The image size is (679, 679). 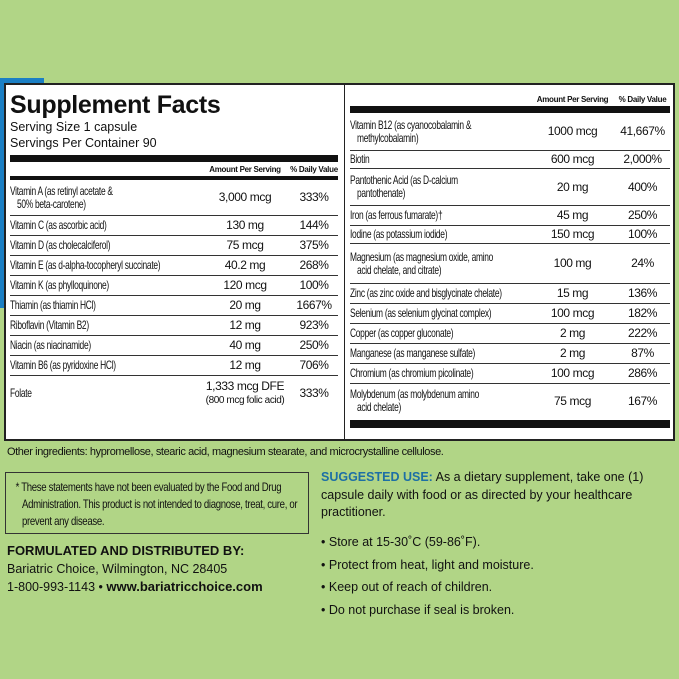 What do you see at coordinates (642, 400) in the screenshot?
I see `nutrient-daily-value: 167%` at bounding box center [642, 400].